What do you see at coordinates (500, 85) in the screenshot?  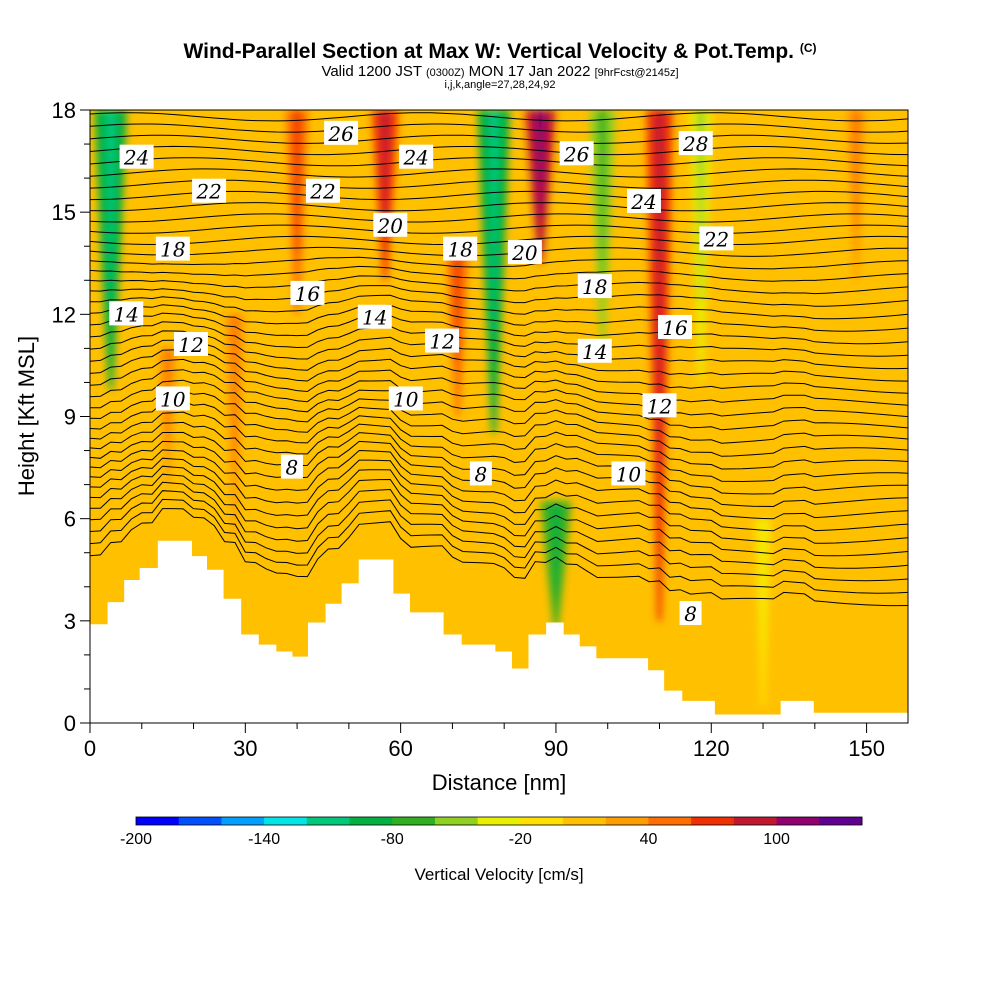 I see `grid-indices: i,j,k,angle=27,28,24,92` at bounding box center [500, 85].